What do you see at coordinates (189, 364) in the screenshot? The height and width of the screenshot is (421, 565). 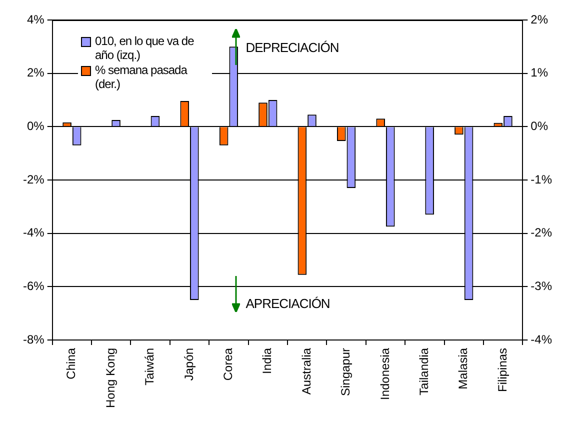 I see `x-tick-label: Japón` at bounding box center [189, 364].